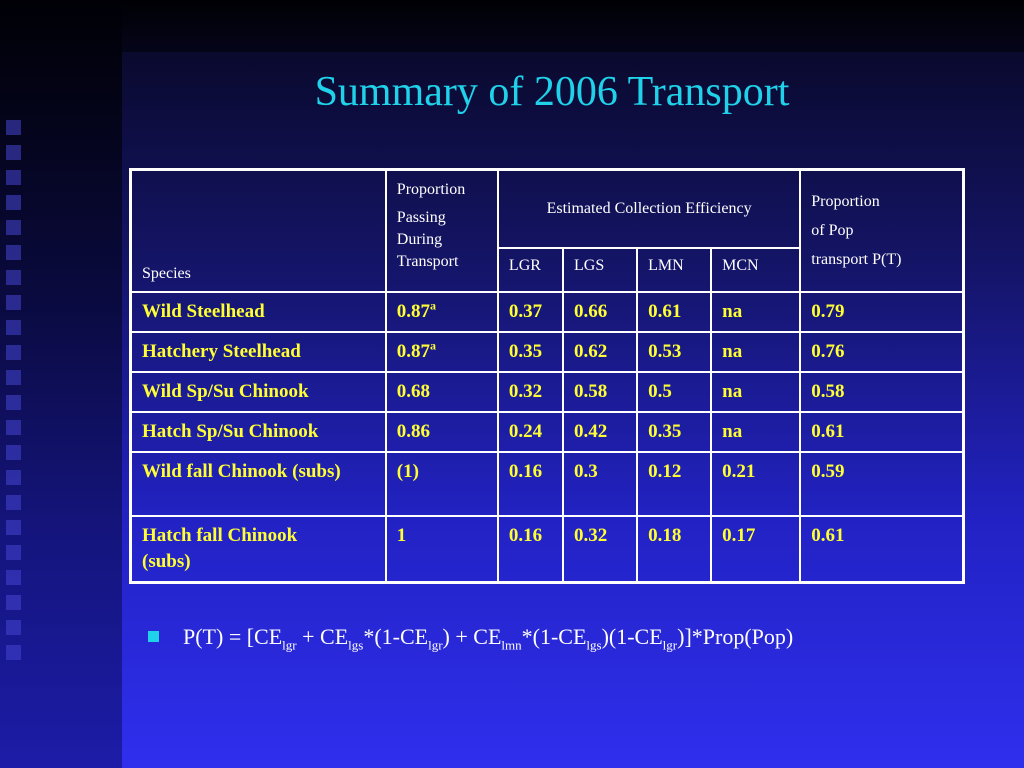  I want to click on cell-pt: 0.79, so click(828, 311).